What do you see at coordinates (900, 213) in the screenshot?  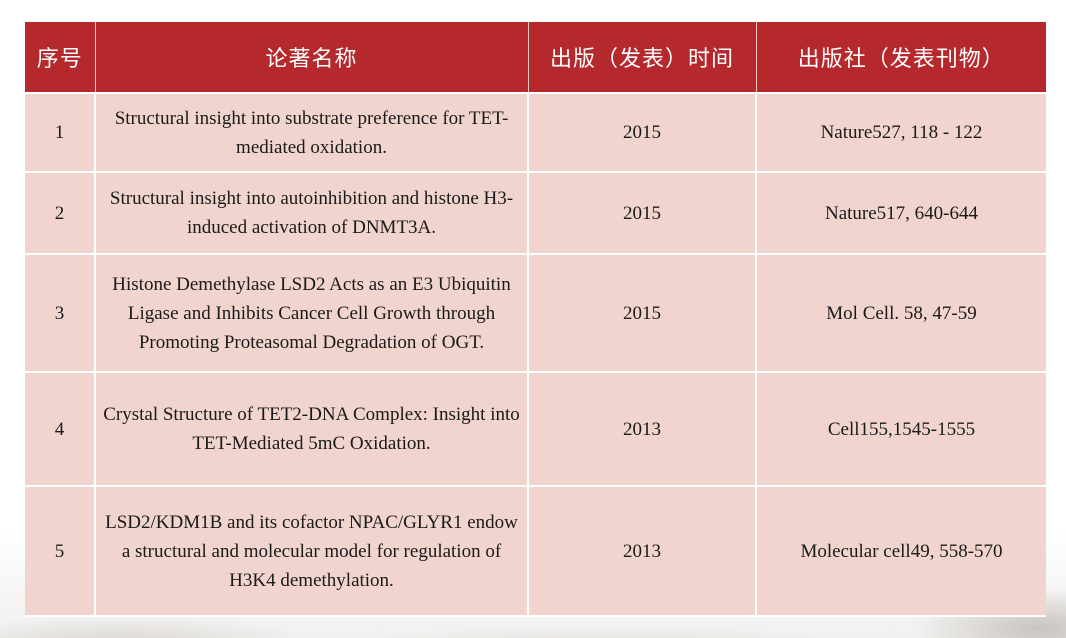 I see `cell-publisher: Nature517, 640-644` at bounding box center [900, 213].